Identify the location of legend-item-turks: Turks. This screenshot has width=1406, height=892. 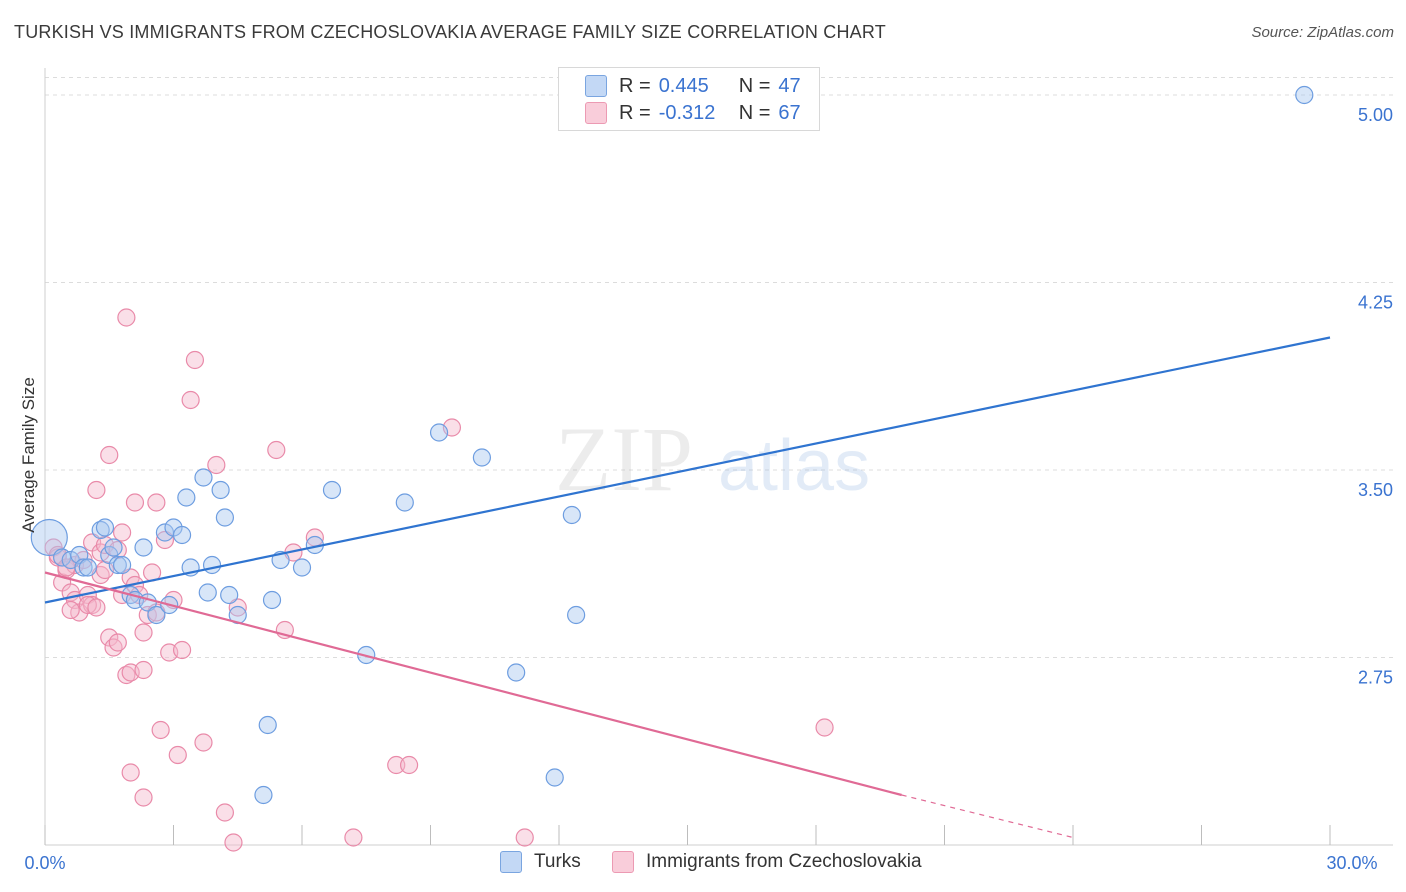
(540, 862).